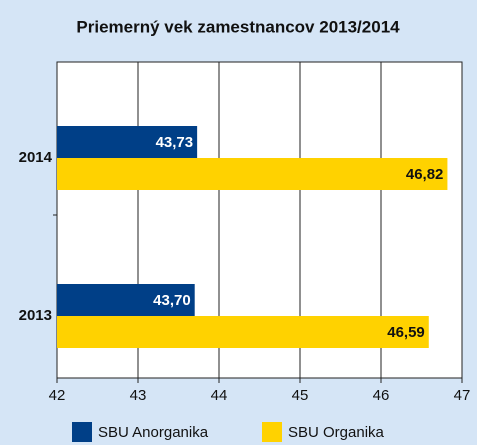  I want to click on chart-title: Priemerný vek zamestnancov 2013/2014, so click(238, 26).